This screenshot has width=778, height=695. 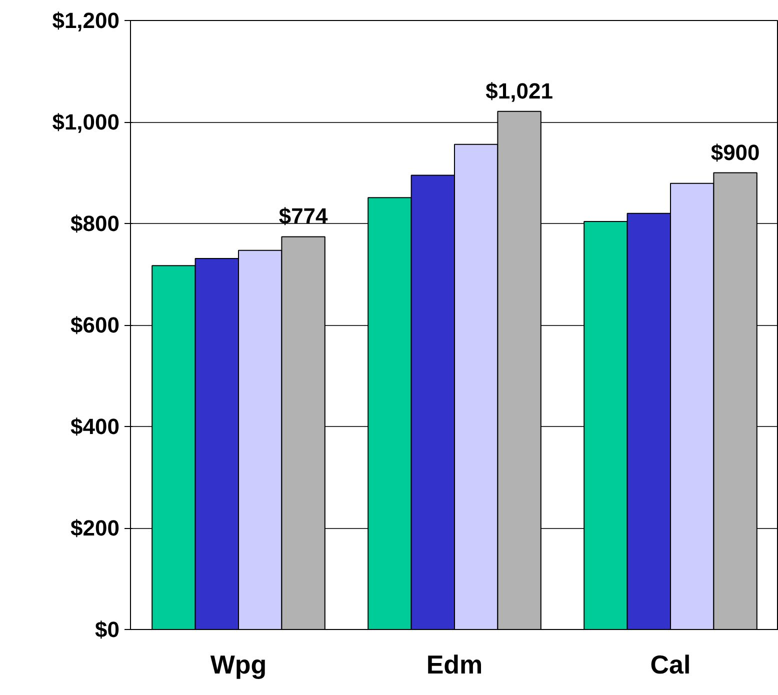 What do you see at coordinates (95, 325) in the screenshot?
I see `y-tick-label: $600` at bounding box center [95, 325].